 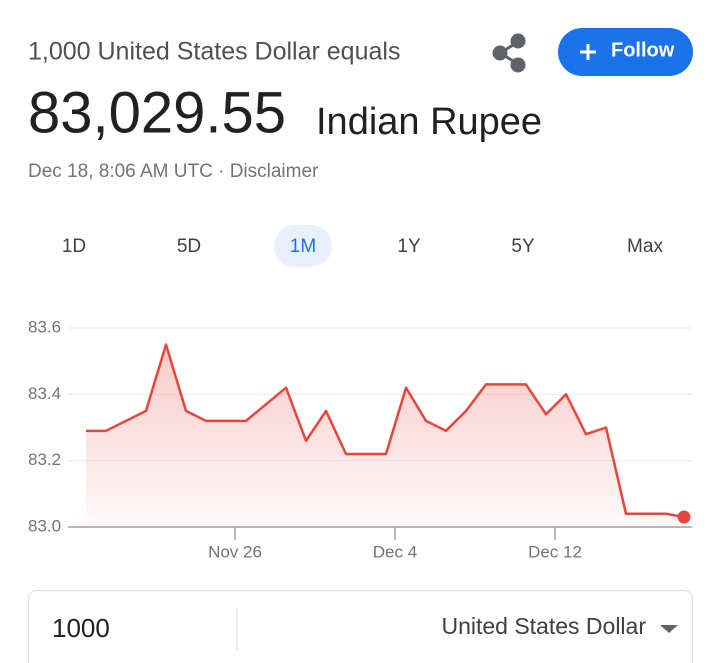 I want to click on x-tick-label: Dec 12, so click(x=555, y=551).